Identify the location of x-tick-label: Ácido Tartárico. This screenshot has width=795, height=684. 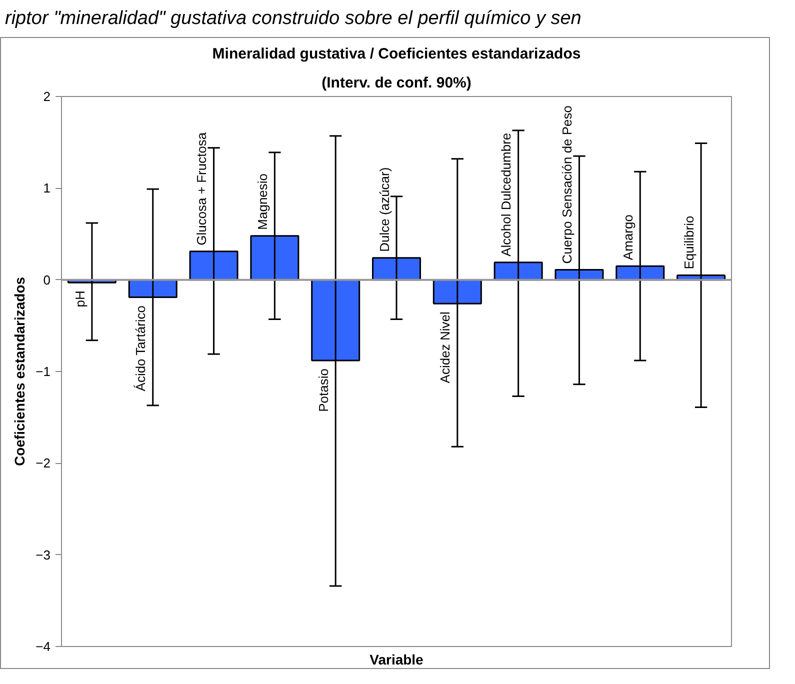
(140, 349).